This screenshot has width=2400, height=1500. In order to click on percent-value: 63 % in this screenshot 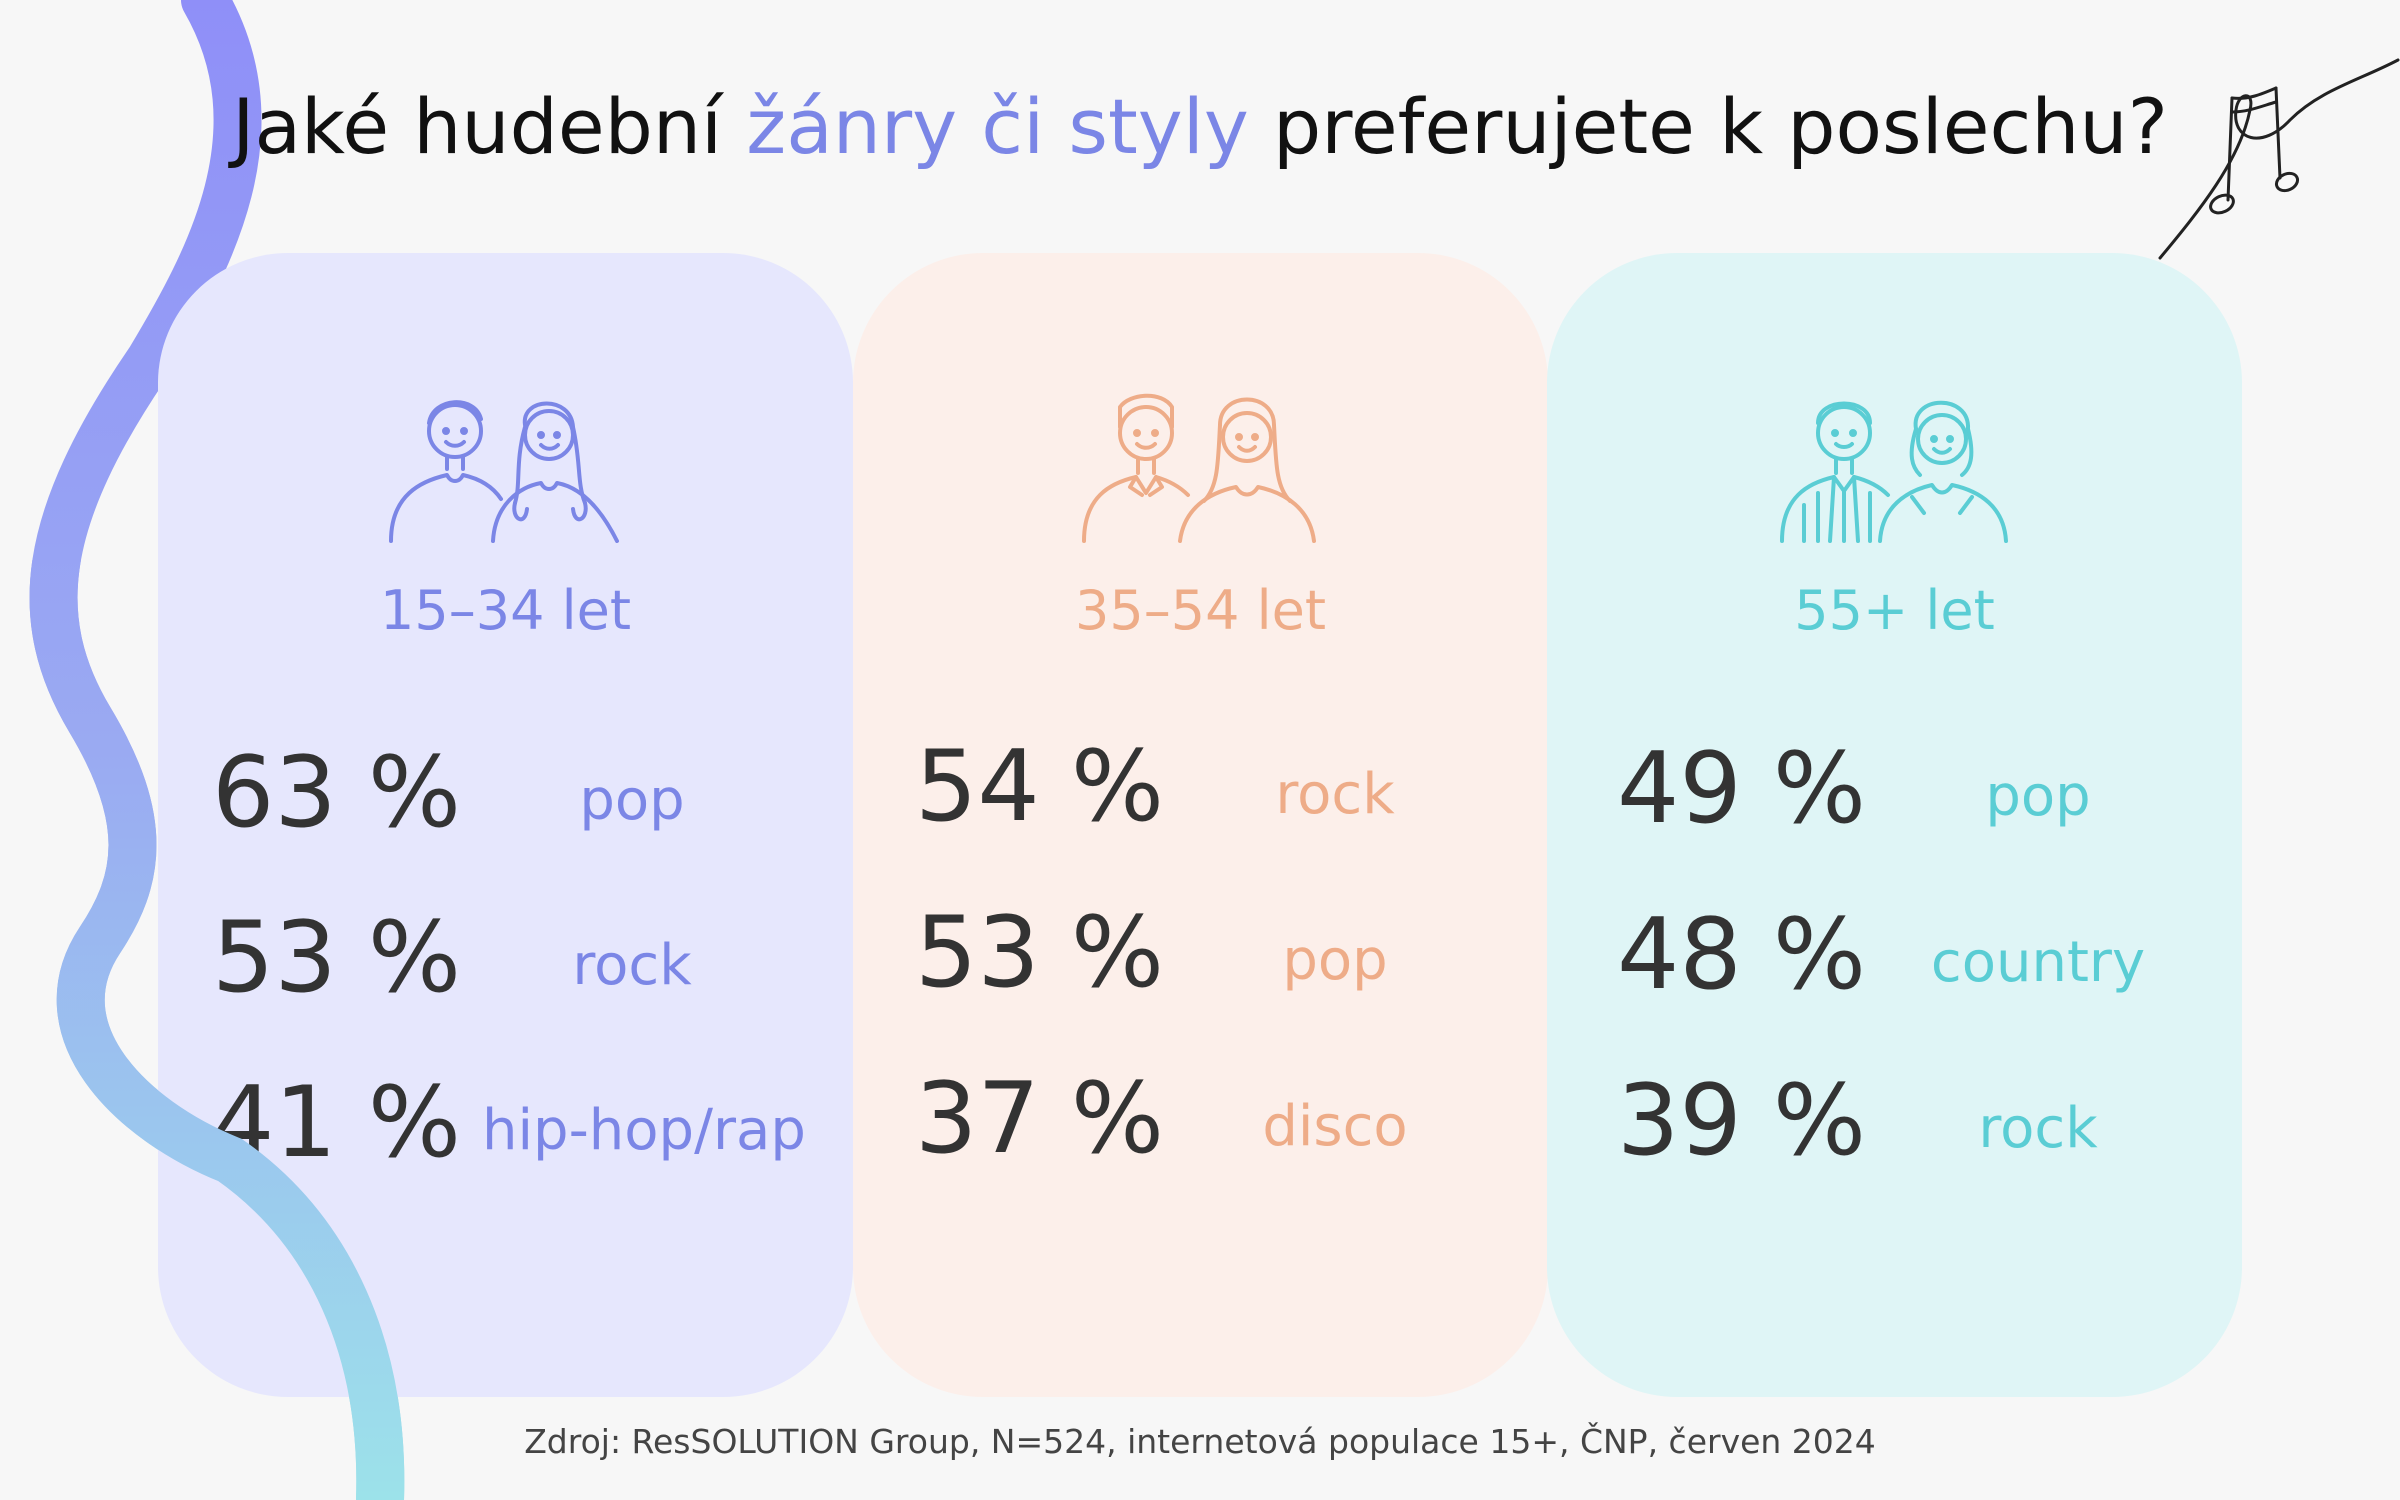, I will do `click(336, 793)`.